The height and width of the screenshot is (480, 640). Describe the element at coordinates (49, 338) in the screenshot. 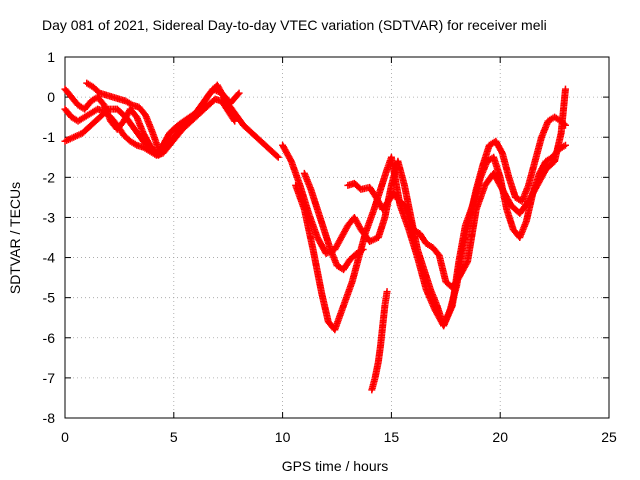

I see `y-tick-label: -6` at that location.